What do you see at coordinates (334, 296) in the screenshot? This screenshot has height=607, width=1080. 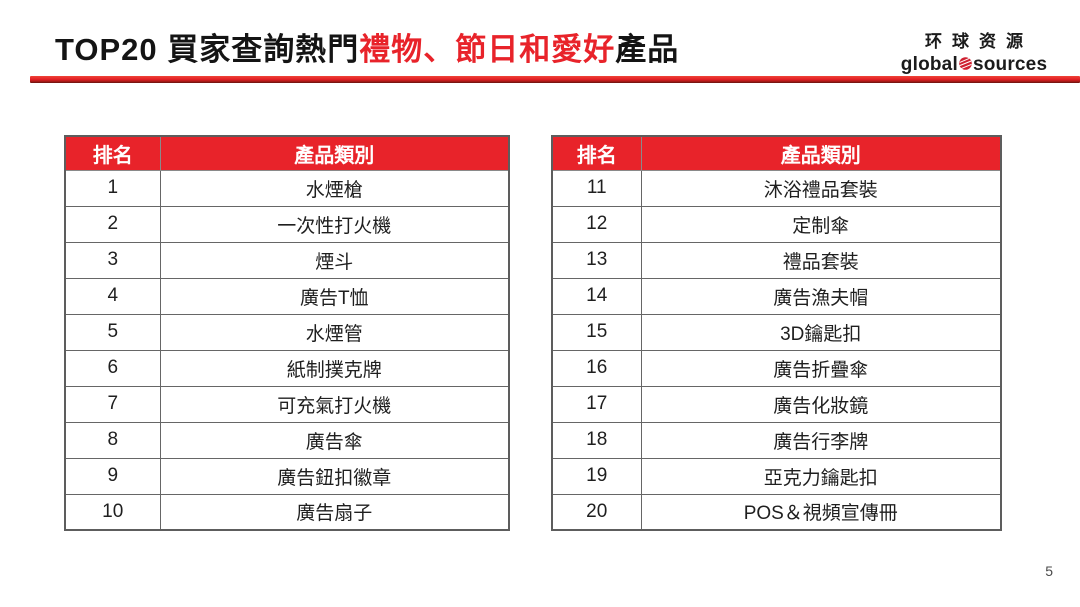 I see `category-cell: 廣告T恤` at bounding box center [334, 296].